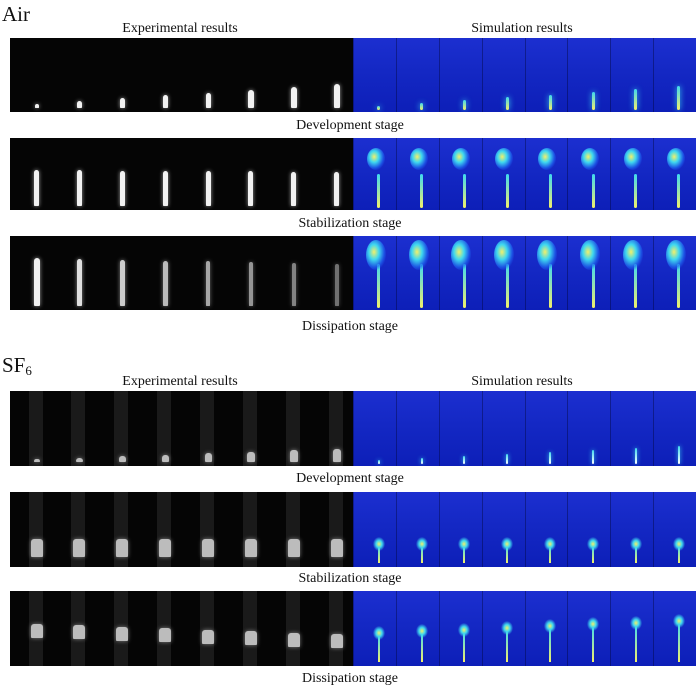 The height and width of the screenshot is (687, 700). Describe the element at coordinates (28, 370) in the screenshot. I see `section-title-subscript: 6` at that location.